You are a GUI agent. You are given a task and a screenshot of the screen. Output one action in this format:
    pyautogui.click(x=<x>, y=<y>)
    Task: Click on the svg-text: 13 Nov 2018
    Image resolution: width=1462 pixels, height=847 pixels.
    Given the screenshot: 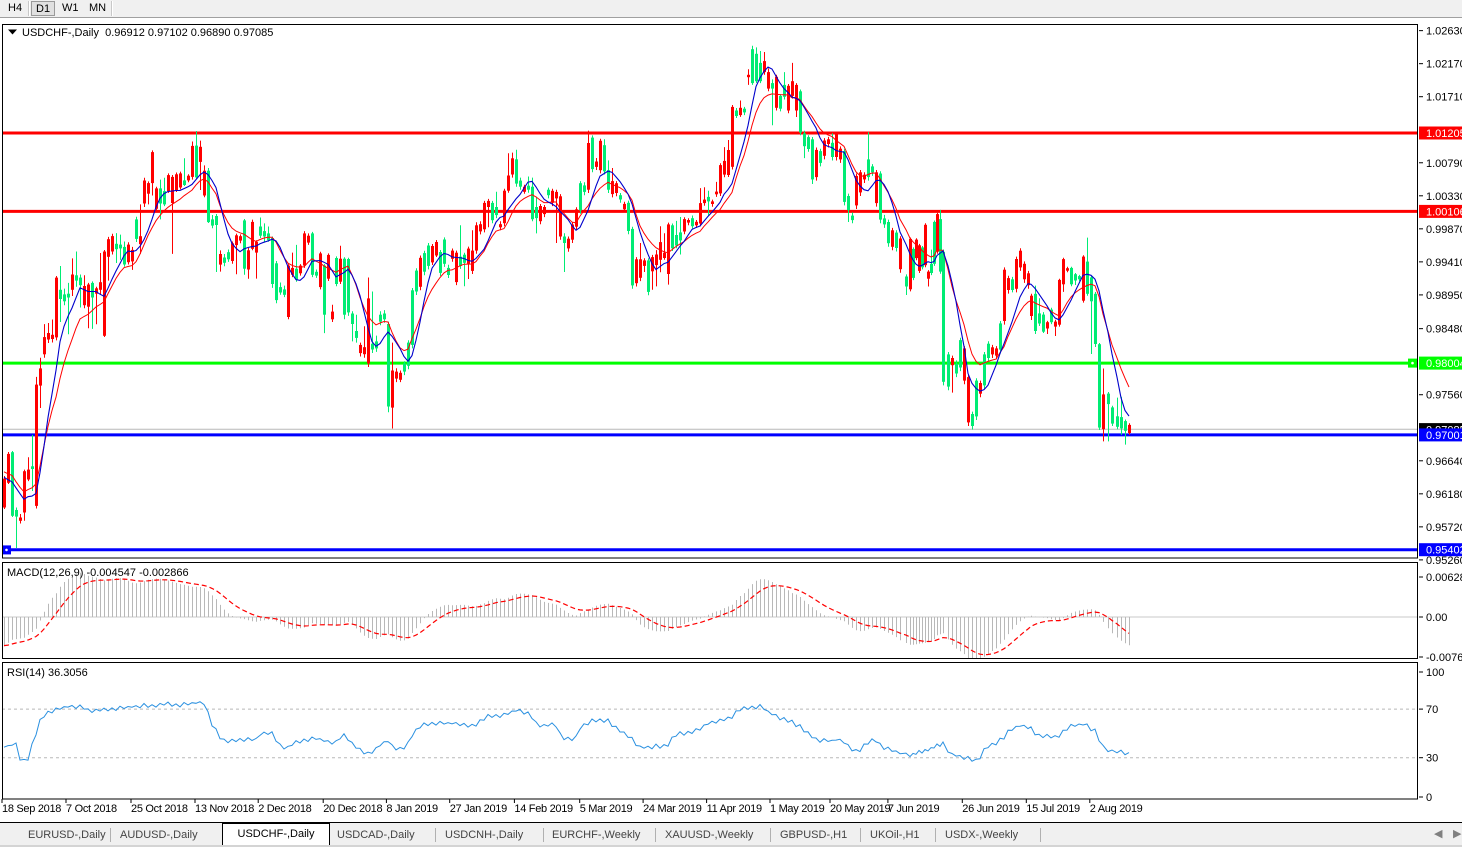 What is the action you would take?
    pyautogui.click(x=224, y=809)
    